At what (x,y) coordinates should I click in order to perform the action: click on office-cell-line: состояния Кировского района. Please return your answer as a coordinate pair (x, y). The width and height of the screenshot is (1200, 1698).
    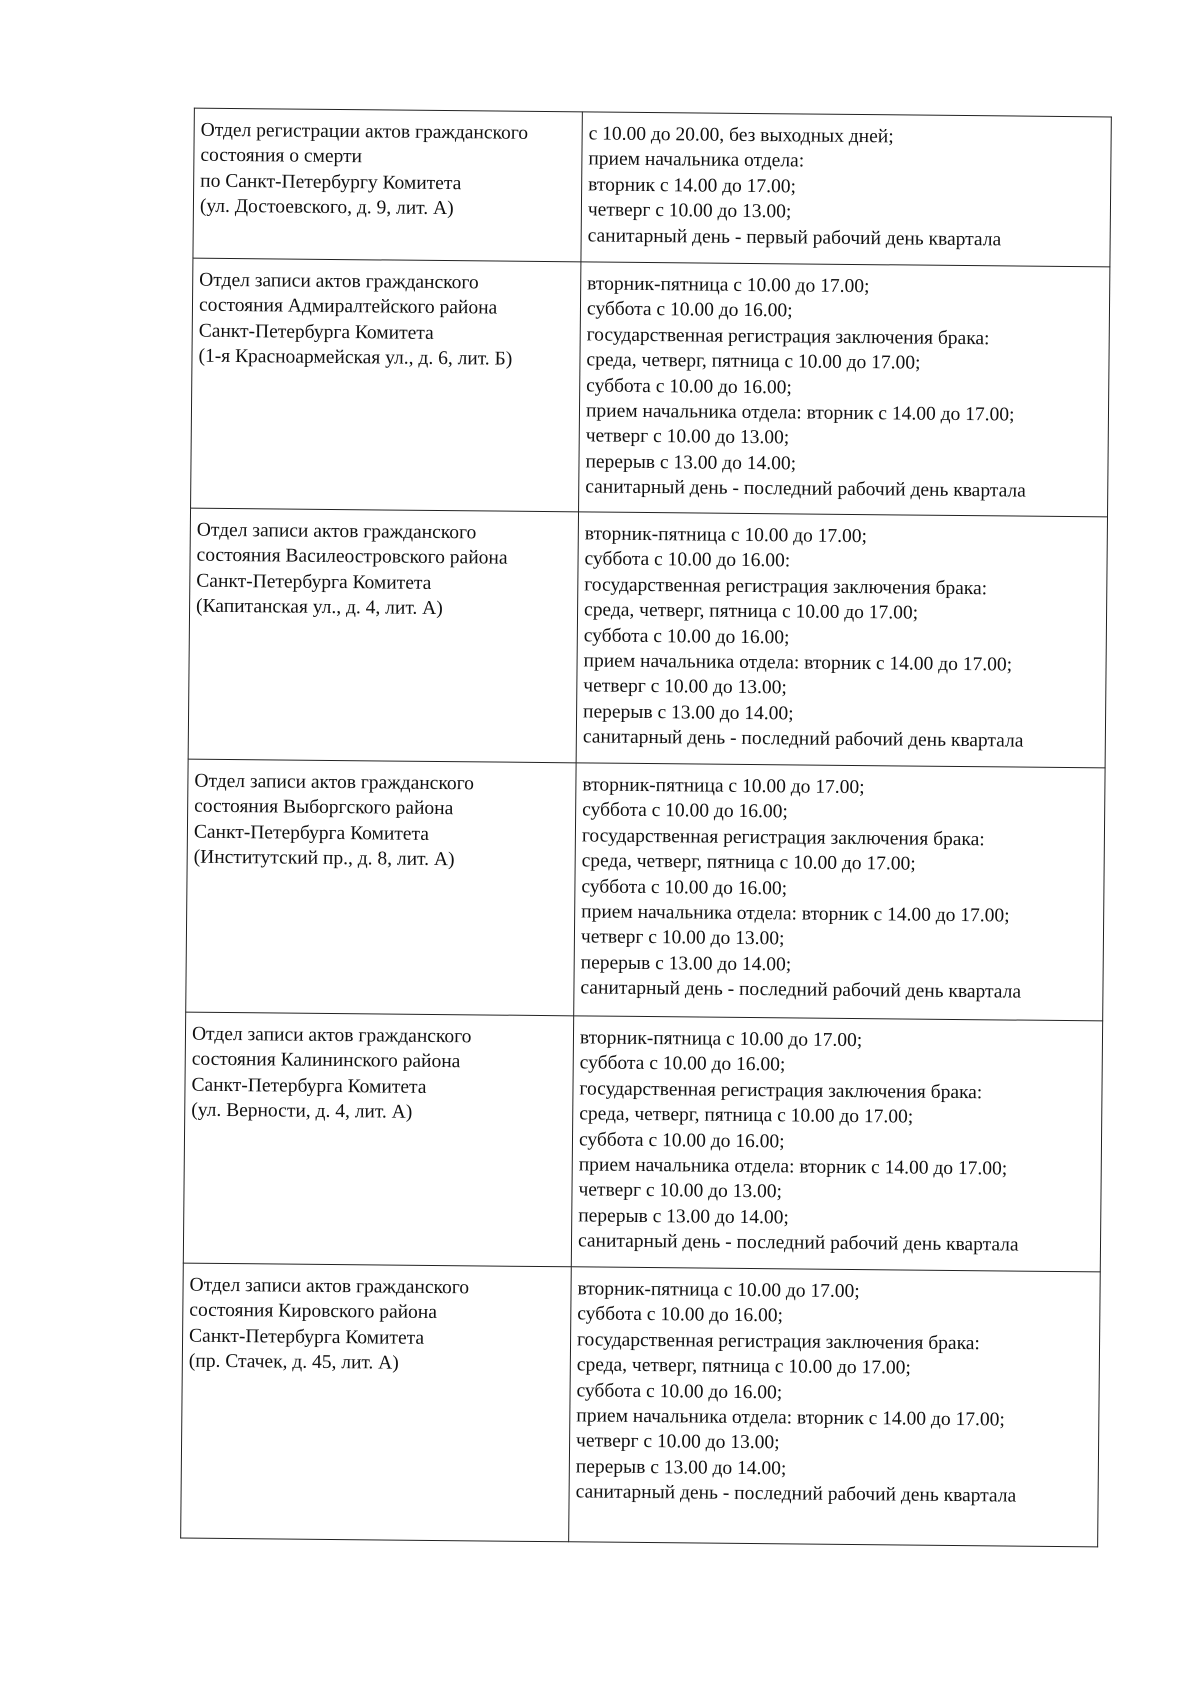
    Looking at the image, I should click on (313, 1312).